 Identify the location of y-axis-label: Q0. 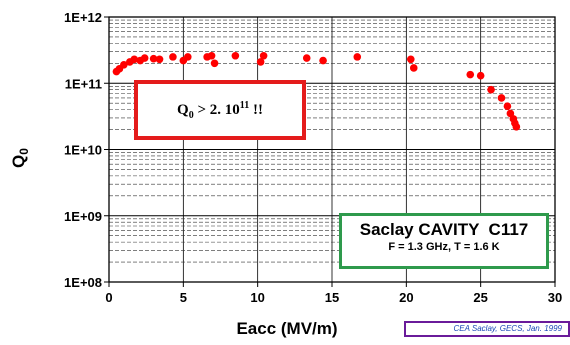
(20, 158).